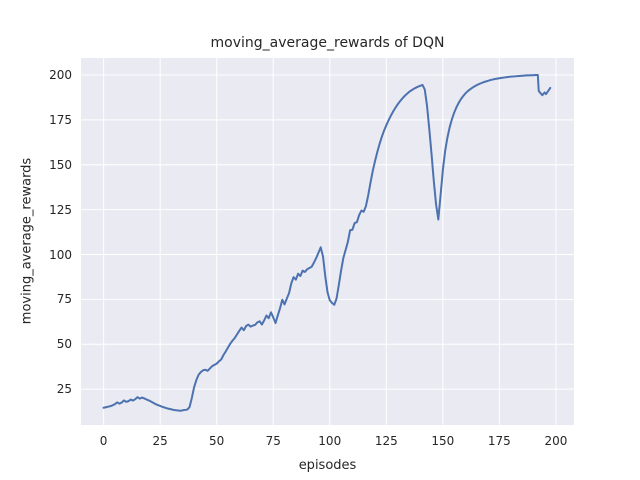  I want to click on y-tick-label: 75, so click(64, 299).